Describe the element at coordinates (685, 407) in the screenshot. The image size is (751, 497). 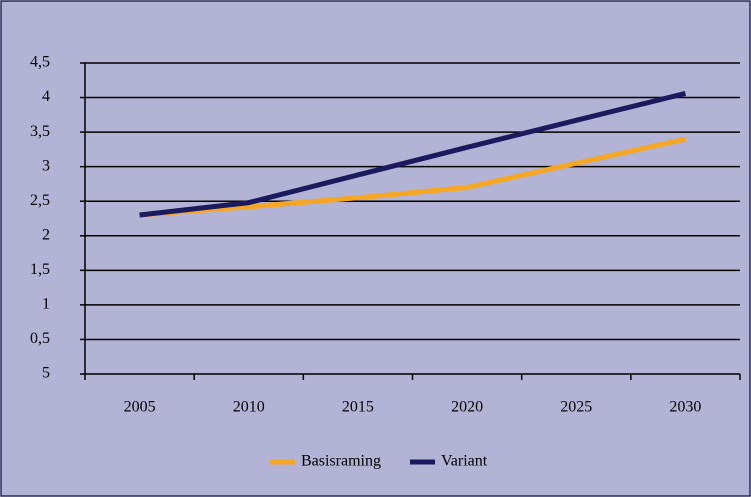
I see `x-tick-label: 2030` at that location.